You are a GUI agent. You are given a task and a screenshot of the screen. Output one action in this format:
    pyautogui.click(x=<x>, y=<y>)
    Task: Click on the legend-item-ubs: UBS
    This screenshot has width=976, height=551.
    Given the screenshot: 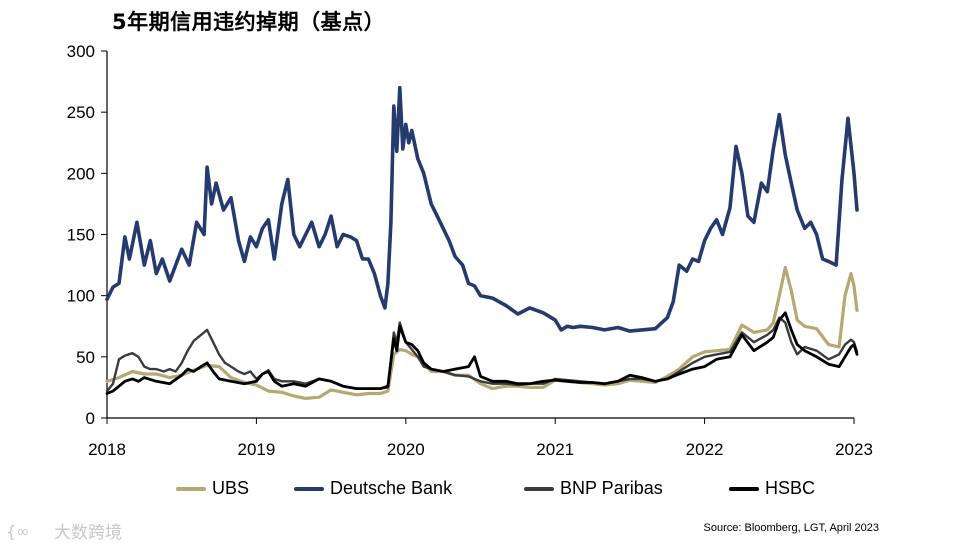 What is the action you would take?
    pyautogui.click(x=212, y=488)
    